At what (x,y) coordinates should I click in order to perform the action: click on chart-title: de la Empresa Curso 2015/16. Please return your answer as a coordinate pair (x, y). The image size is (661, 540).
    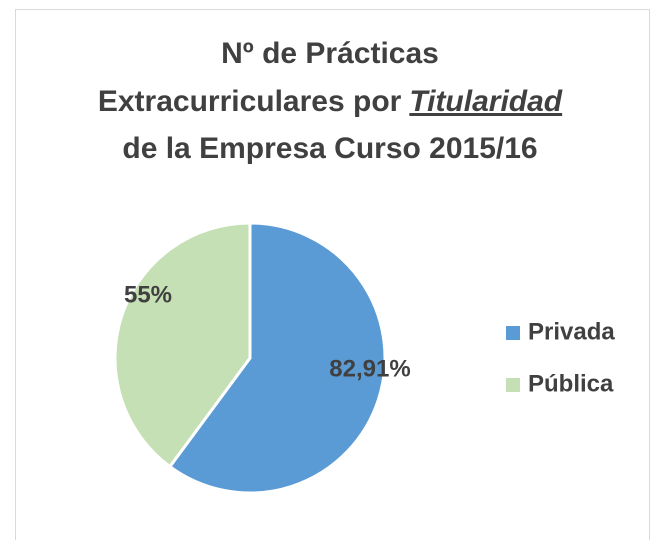
    Looking at the image, I should click on (329, 148).